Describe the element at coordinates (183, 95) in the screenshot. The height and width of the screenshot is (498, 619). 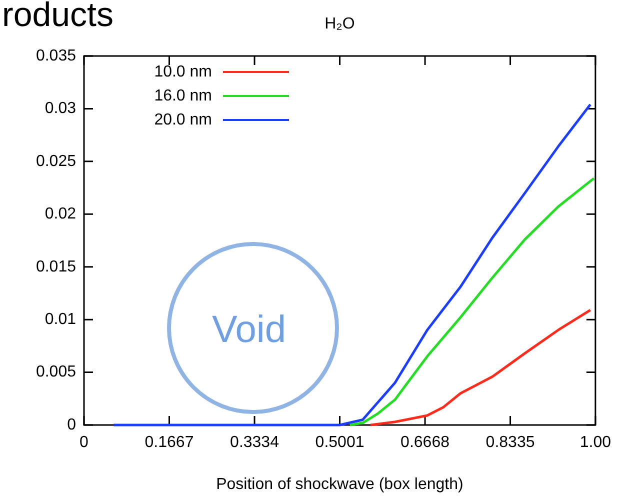
I see `legend-label: 16.0 nm` at that location.